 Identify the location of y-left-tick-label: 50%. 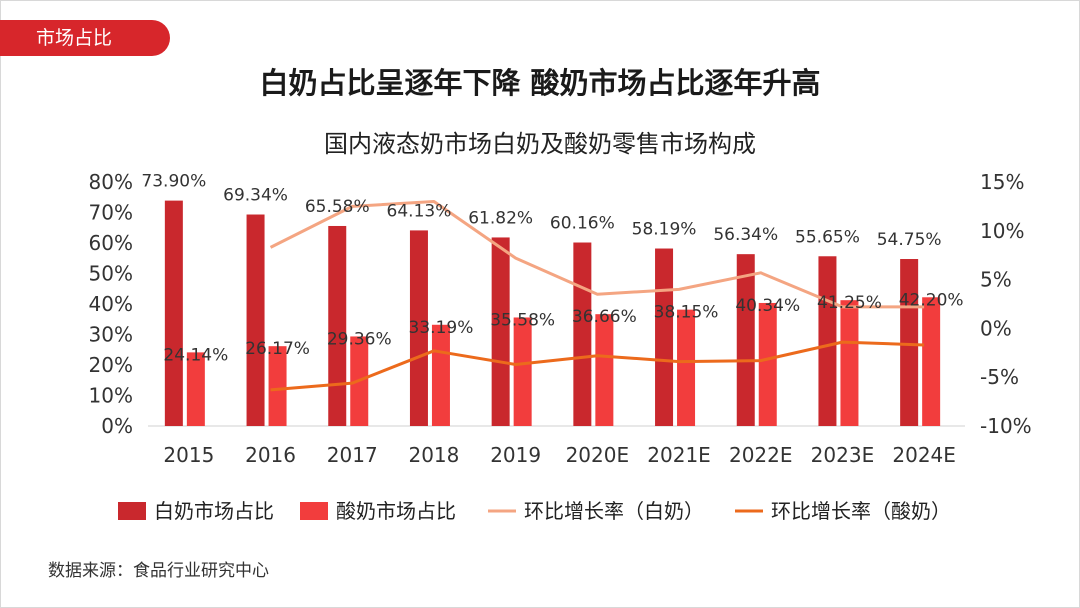
(111, 274).